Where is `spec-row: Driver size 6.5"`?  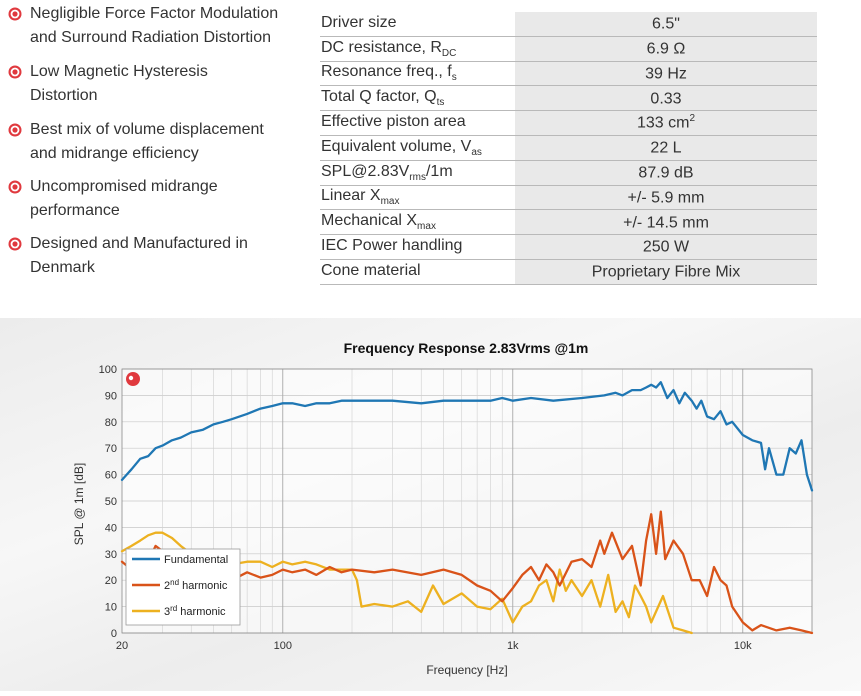 spec-row: Driver size 6.5" is located at coordinates (568, 24).